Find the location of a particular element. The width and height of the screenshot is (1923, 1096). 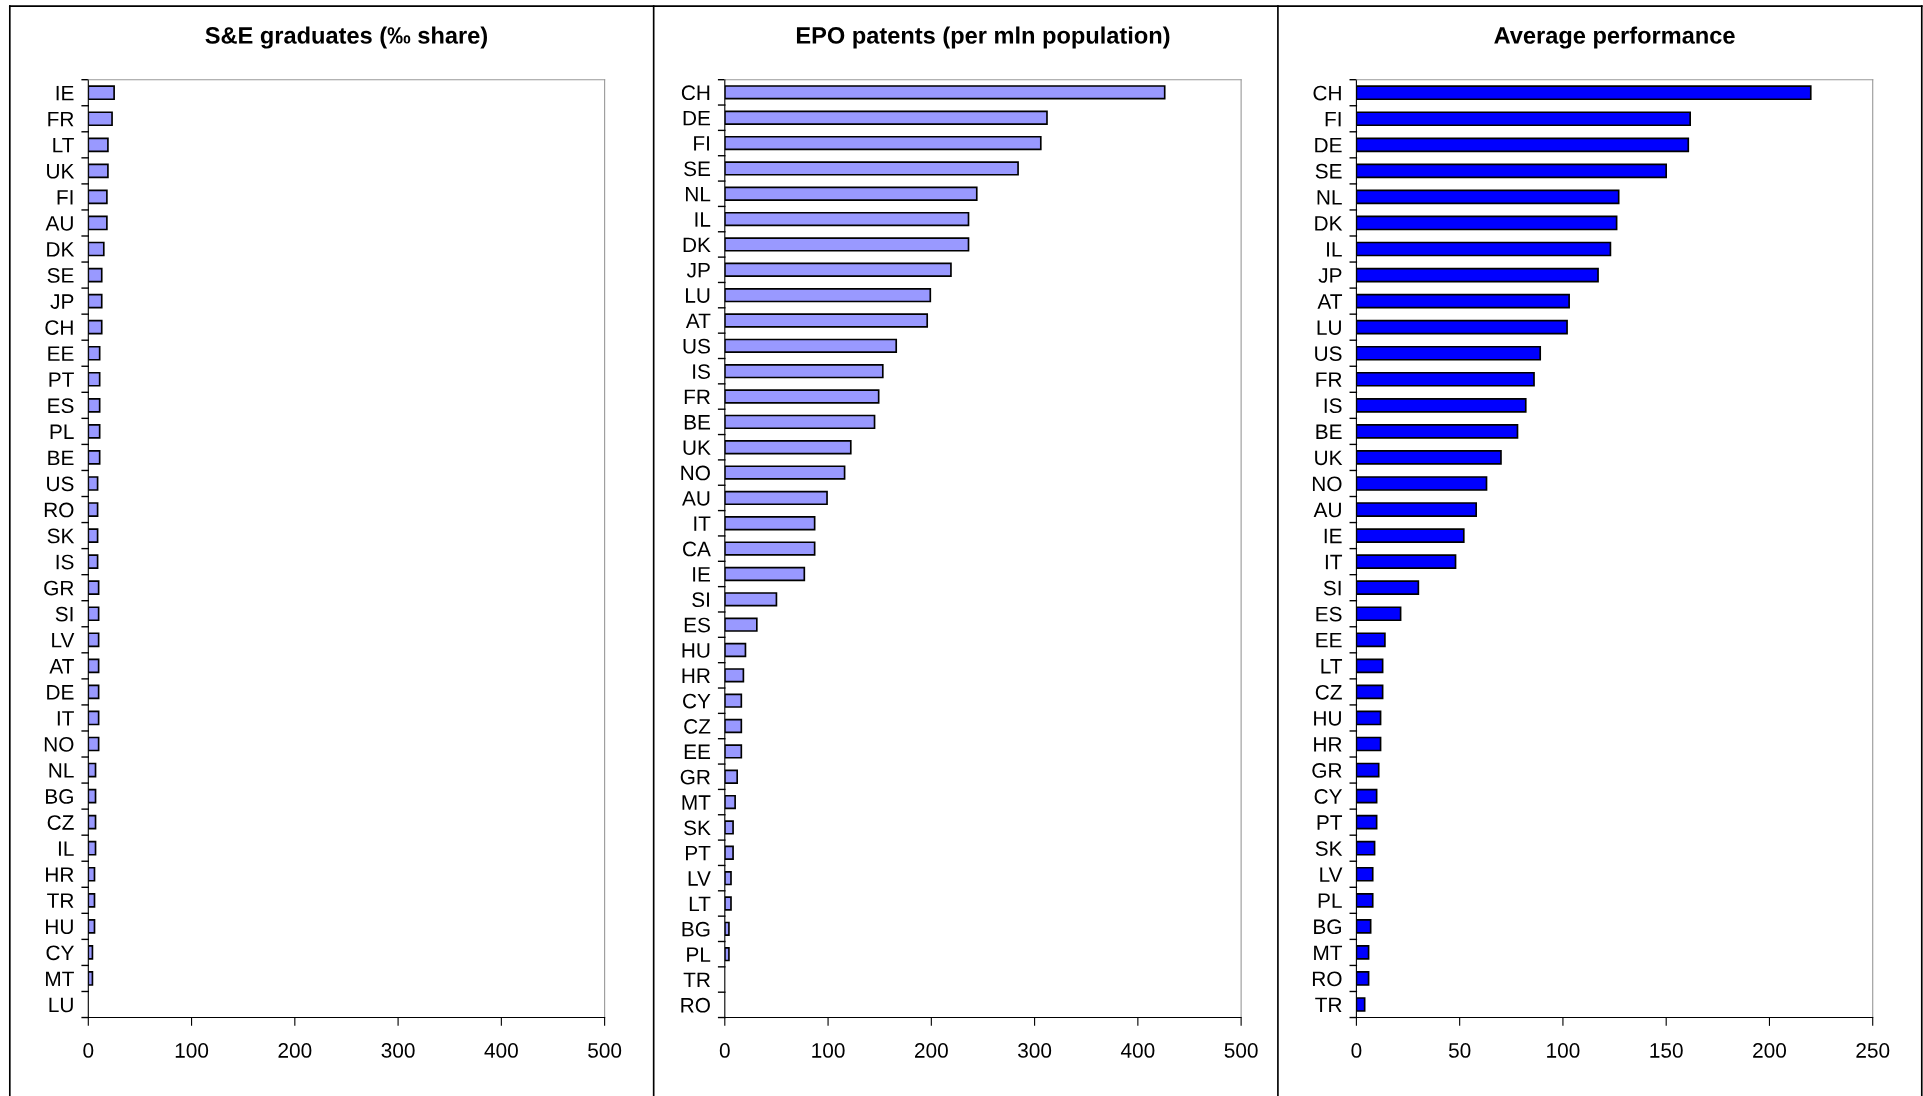

y-tick-label: IT is located at coordinates (65, 718).